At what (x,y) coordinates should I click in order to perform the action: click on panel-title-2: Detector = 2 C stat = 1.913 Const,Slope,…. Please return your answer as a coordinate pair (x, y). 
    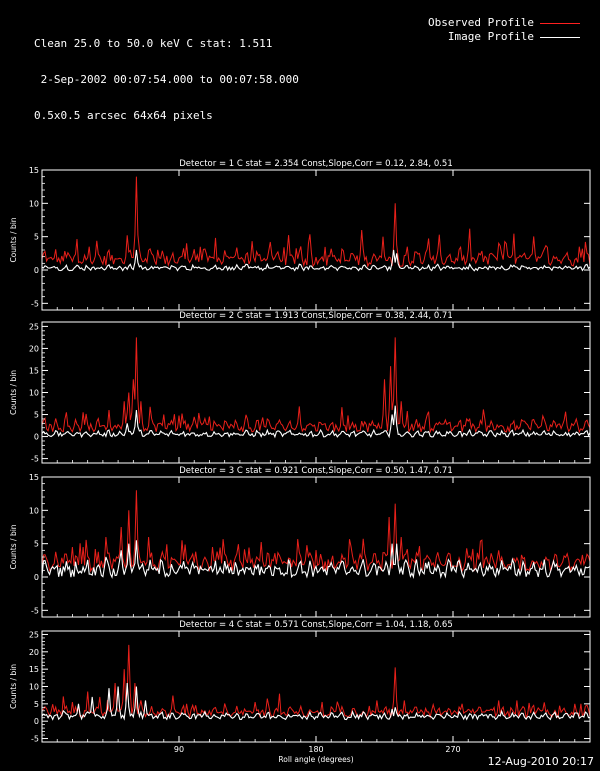
    Looking at the image, I should click on (316, 316).